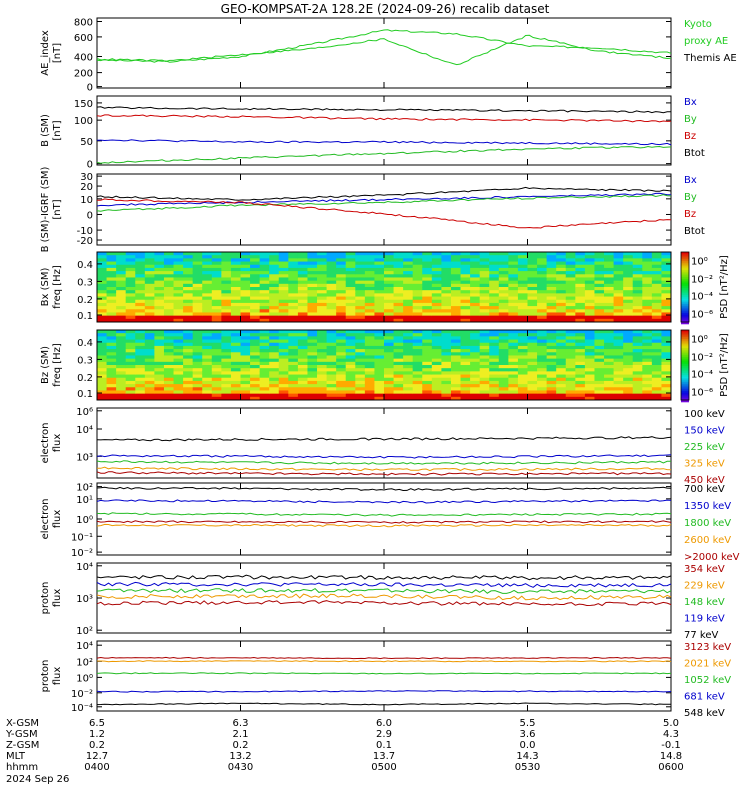 This screenshot has width=750, height=800. I want to click on colorbar-frame, so click(685, 287).